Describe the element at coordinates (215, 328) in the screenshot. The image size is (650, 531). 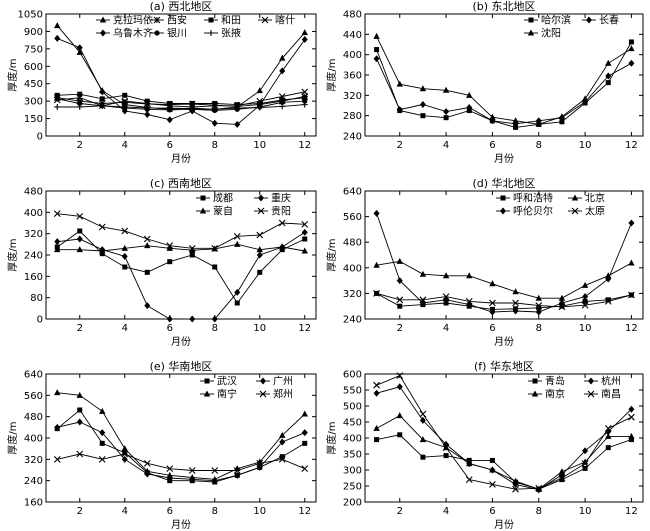
I see `x-tick-label: 8` at that location.